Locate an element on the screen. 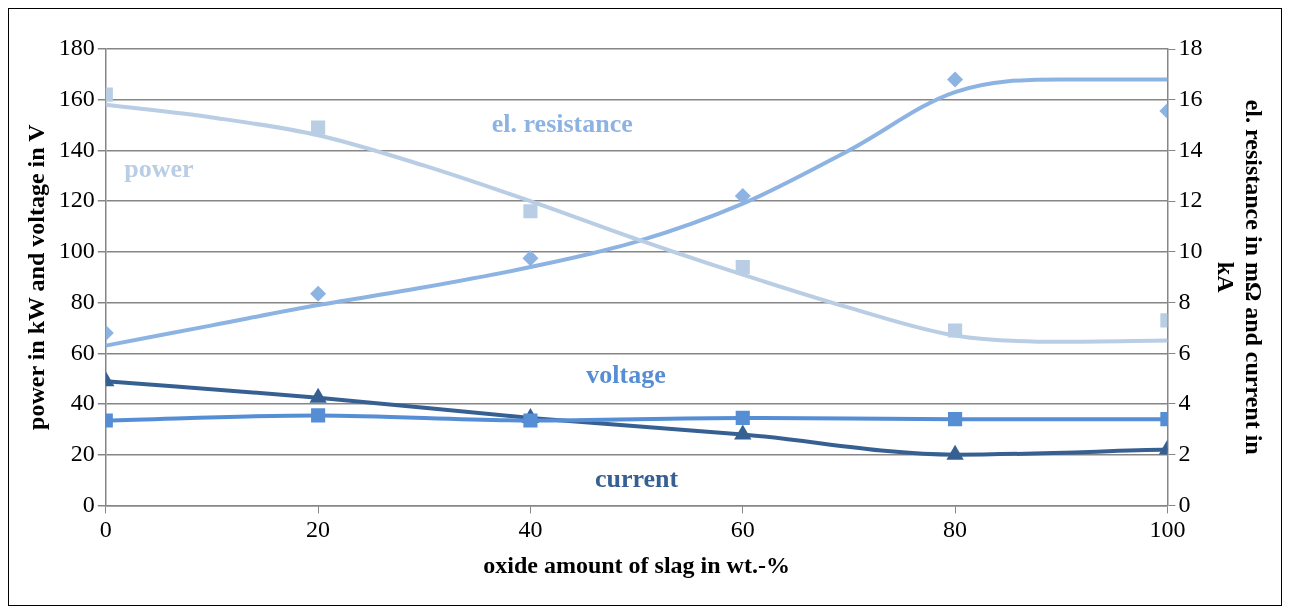  text: power is located at coordinates (159, 169).